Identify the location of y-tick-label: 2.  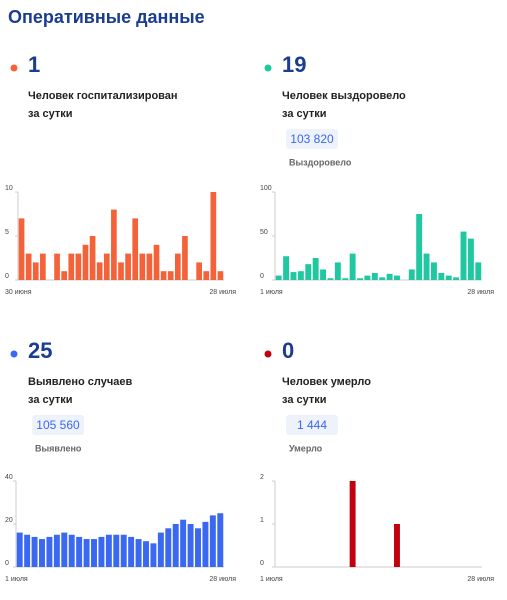
(262, 477).